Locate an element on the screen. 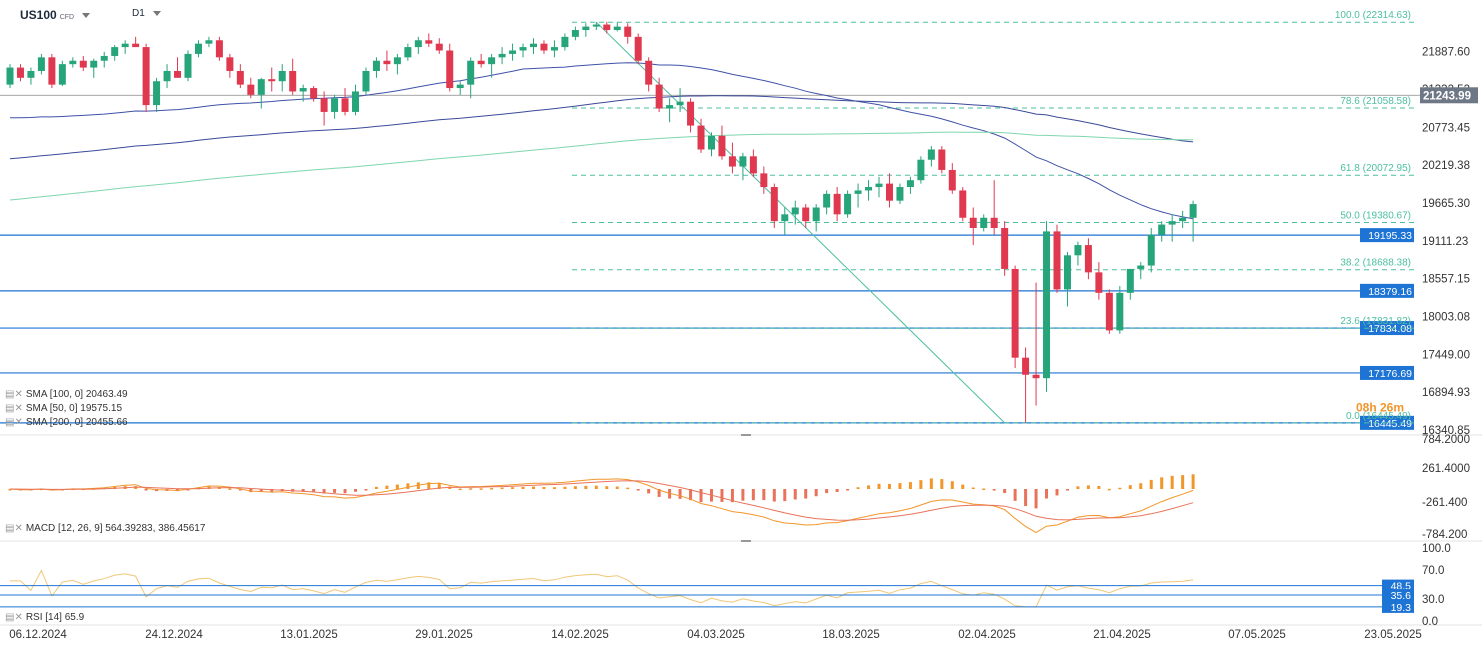 Image resolution: width=1482 pixels, height=650 pixels. indicator-rsi: ▤✕ RSI [14] 65.9 is located at coordinates (44, 617).